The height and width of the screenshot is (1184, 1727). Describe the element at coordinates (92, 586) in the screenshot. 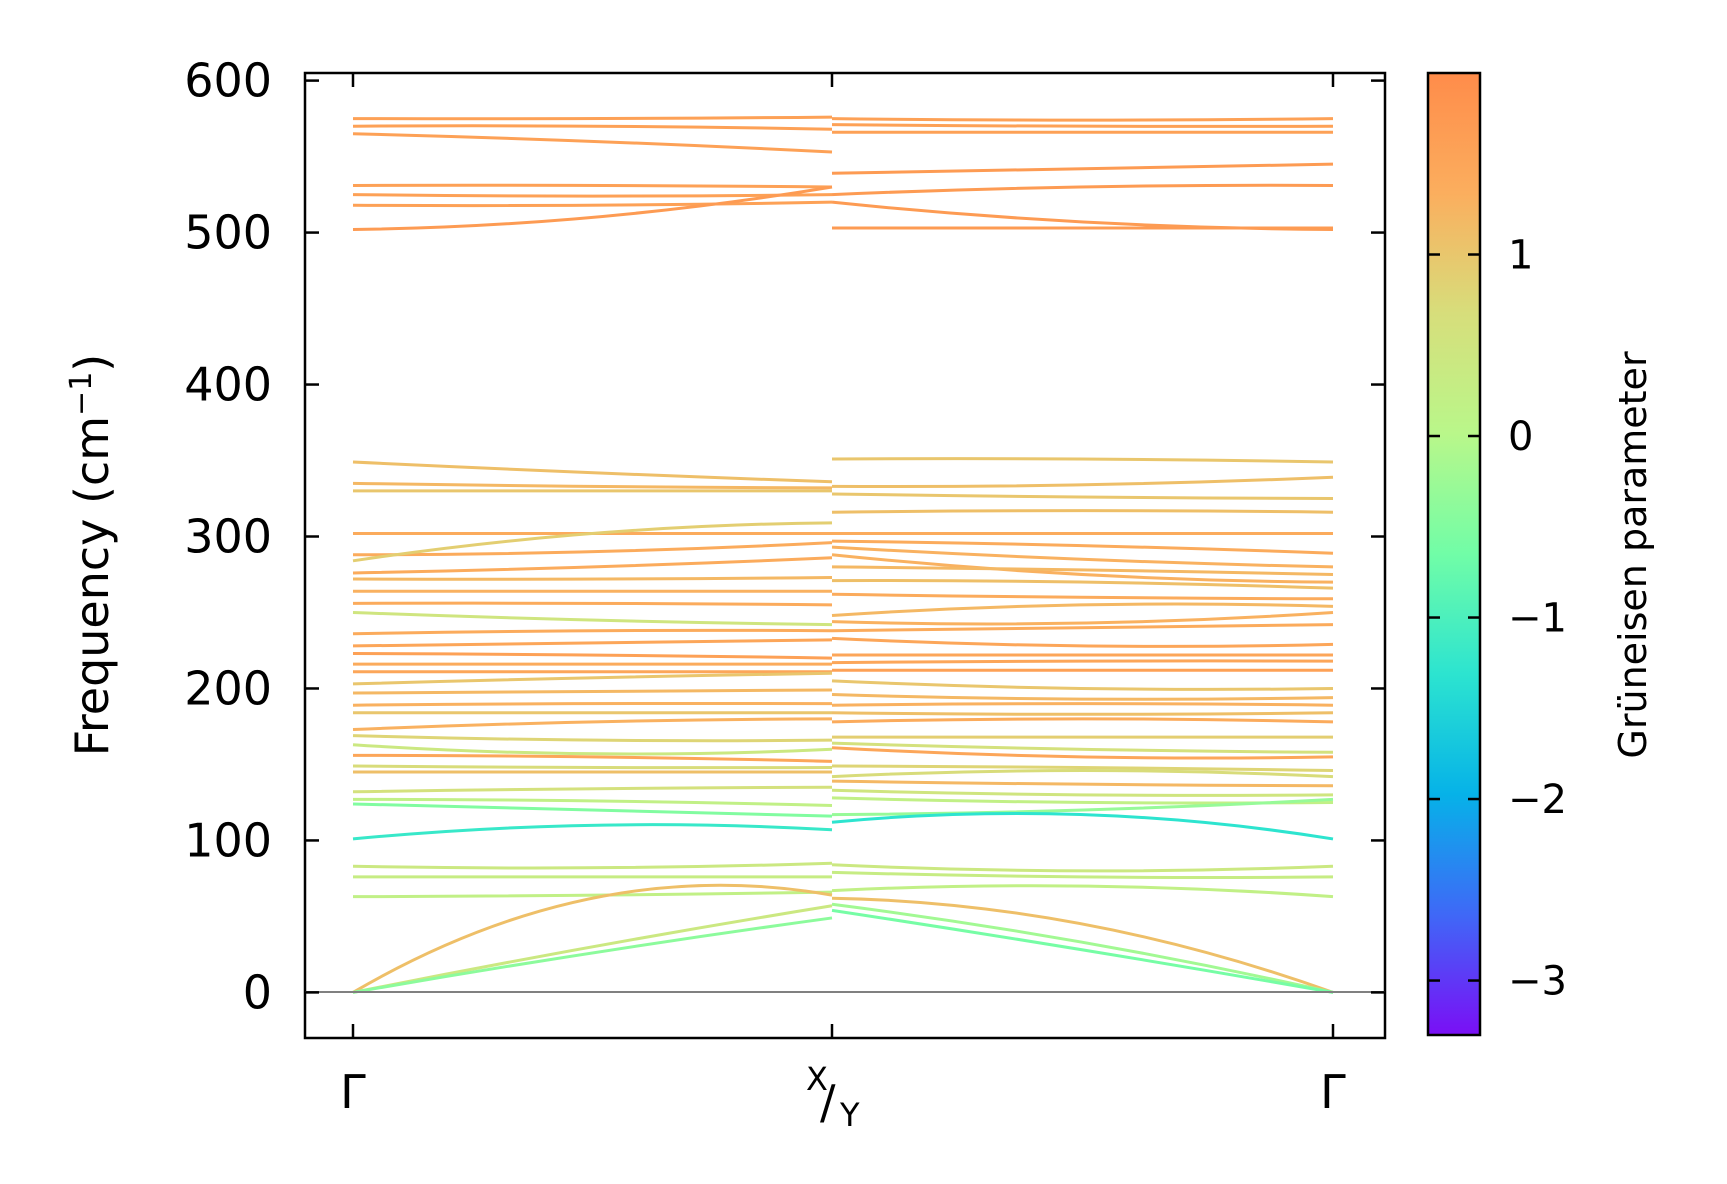

I see `y-axis-title-main: Frequency (cm` at that location.